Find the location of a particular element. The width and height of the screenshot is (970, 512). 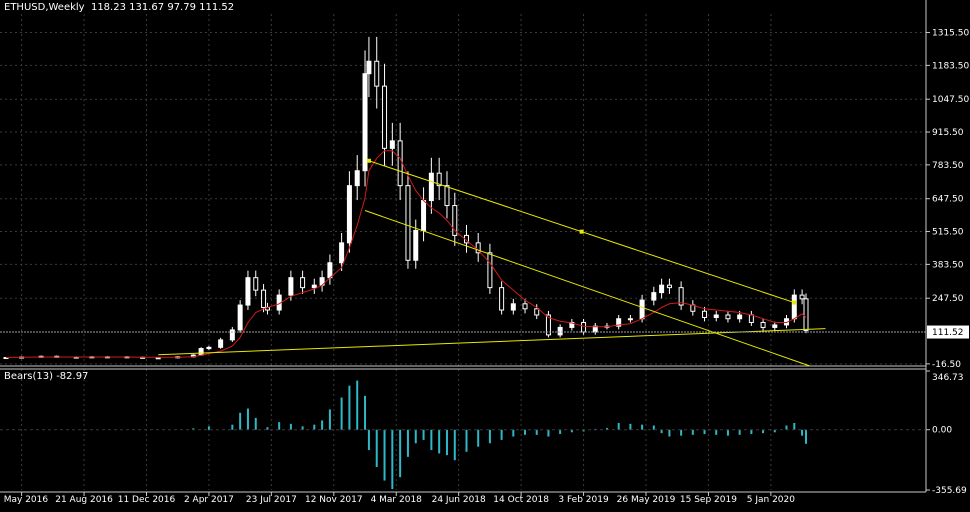

time-tick-label: 26 May 2019 is located at coordinates (646, 500).